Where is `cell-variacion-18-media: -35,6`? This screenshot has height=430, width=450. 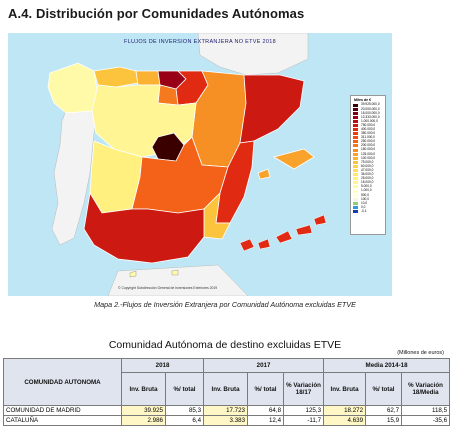
cell-variacion-18-media: -35,6 is located at coordinates (425, 420).